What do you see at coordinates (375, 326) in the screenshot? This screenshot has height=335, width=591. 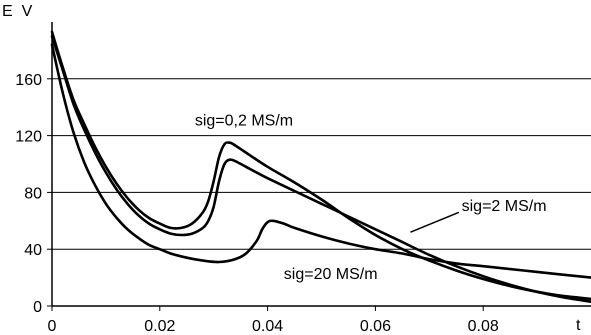 I see `x-tick-label: 0.06` at bounding box center [375, 326].